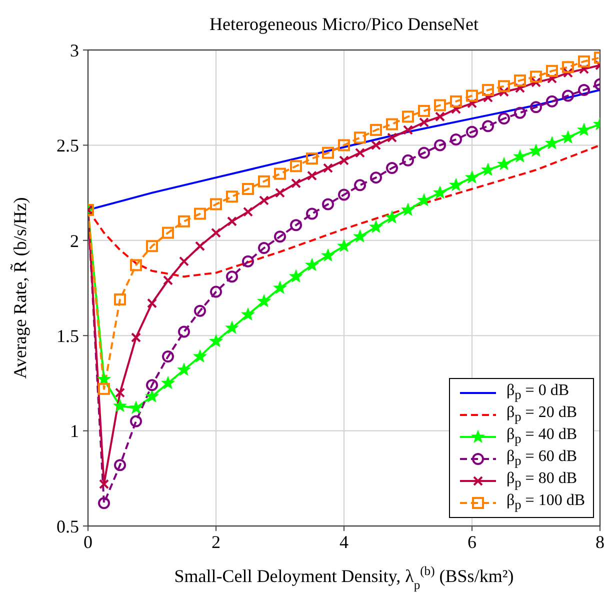 This screenshot has width=616, height=616. What do you see at coordinates (541, 437) in the screenshot?
I see `legend-label: β$_{p}$ = 40 dB` at bounding box center [541, 437].